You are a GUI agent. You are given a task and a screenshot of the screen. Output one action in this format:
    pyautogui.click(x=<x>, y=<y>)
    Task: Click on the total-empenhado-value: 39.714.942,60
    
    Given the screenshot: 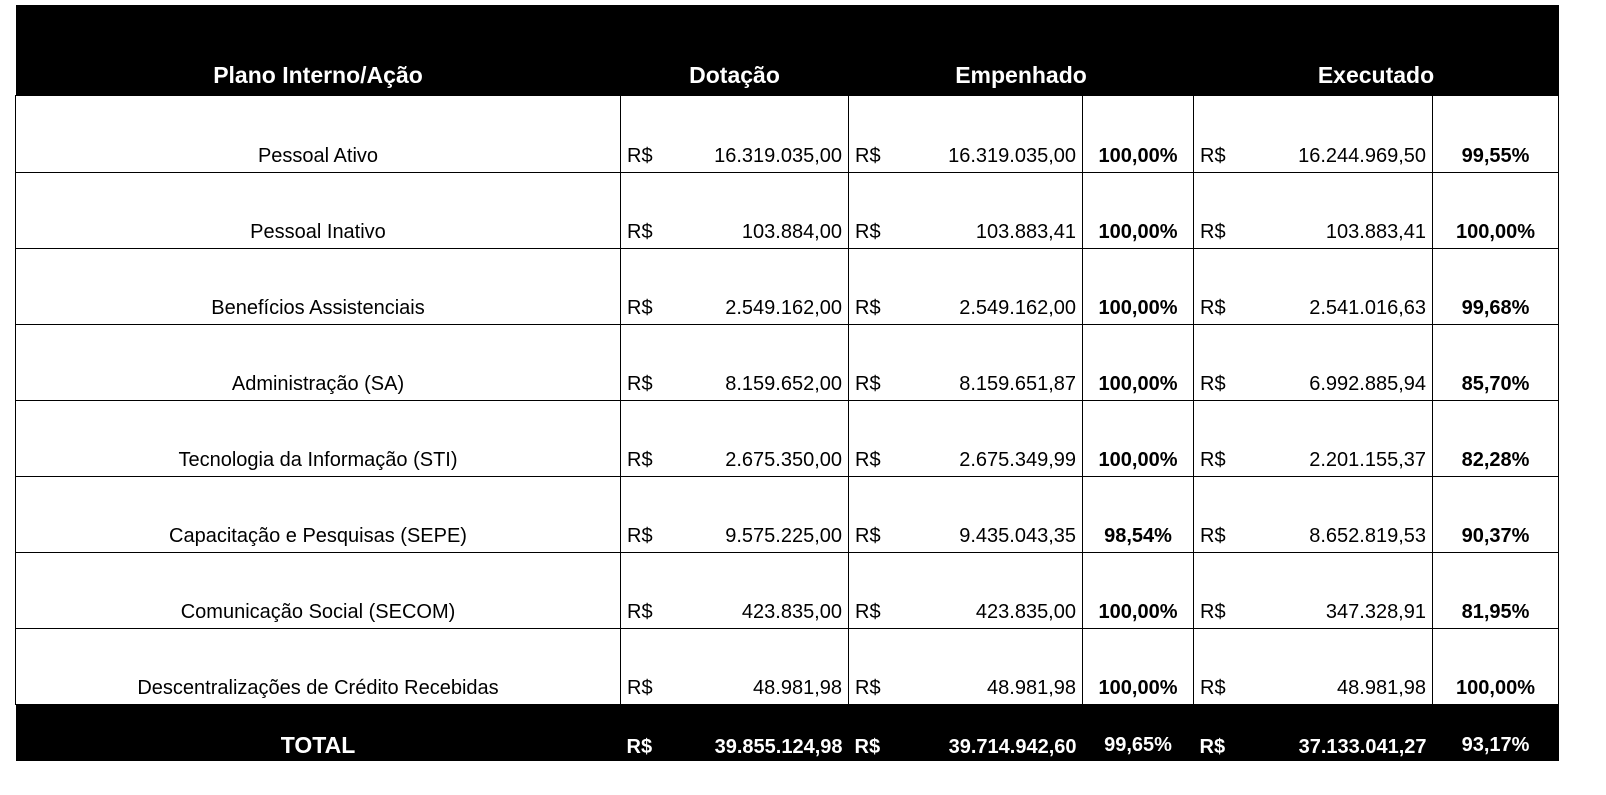 What is the action you would take?
    pyautogui.click(x=1012, y=747)
    